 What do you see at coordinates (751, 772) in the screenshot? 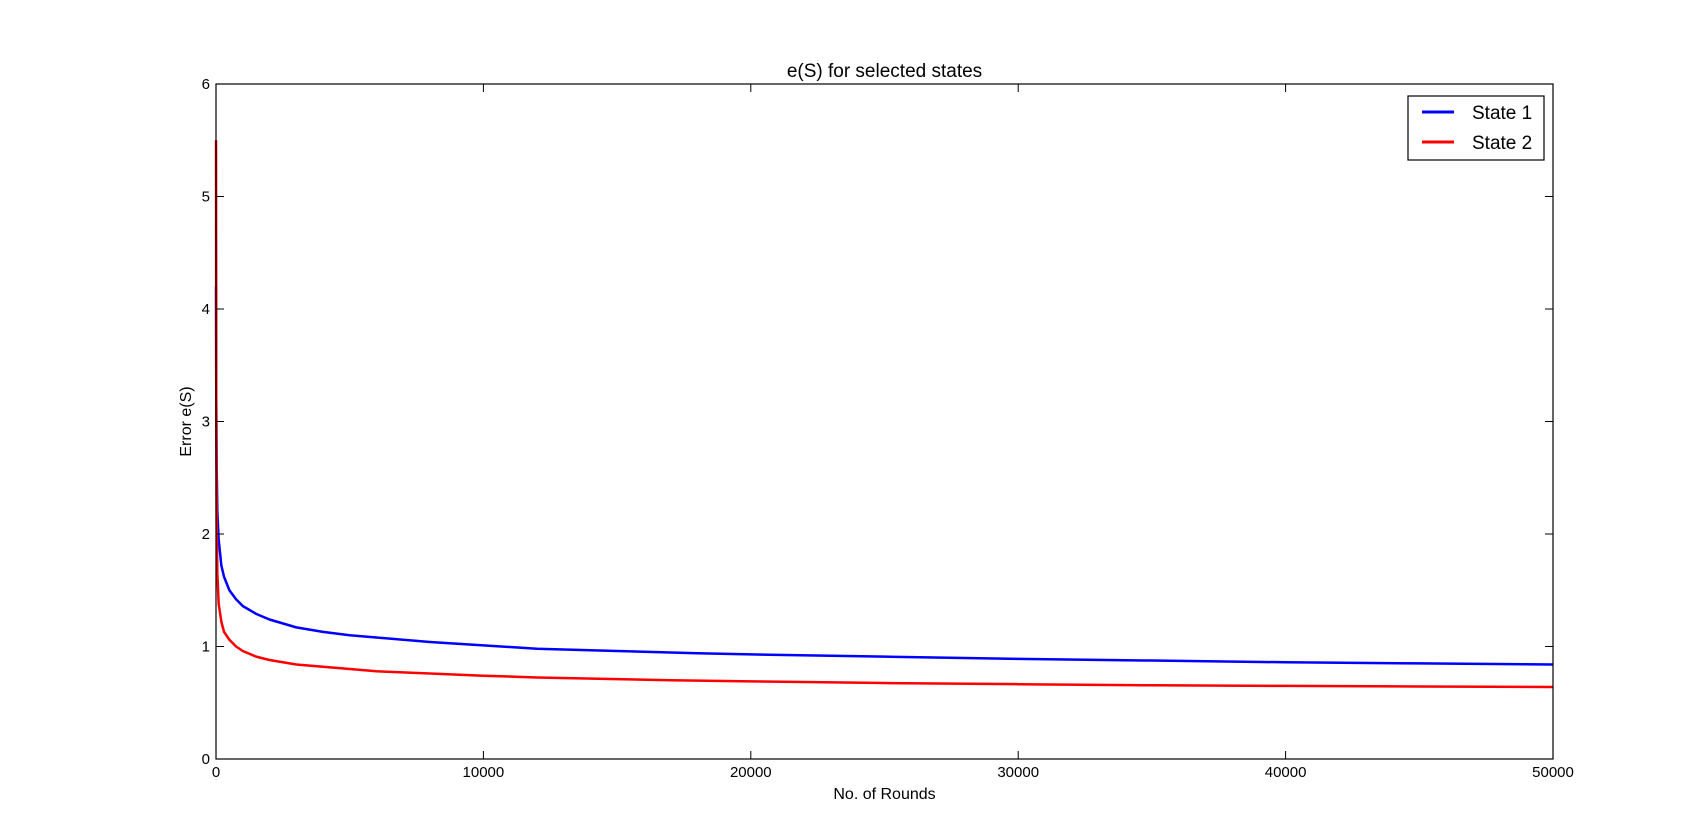
I see `x-tick-label: 20000` at bounding box center [751, 772].